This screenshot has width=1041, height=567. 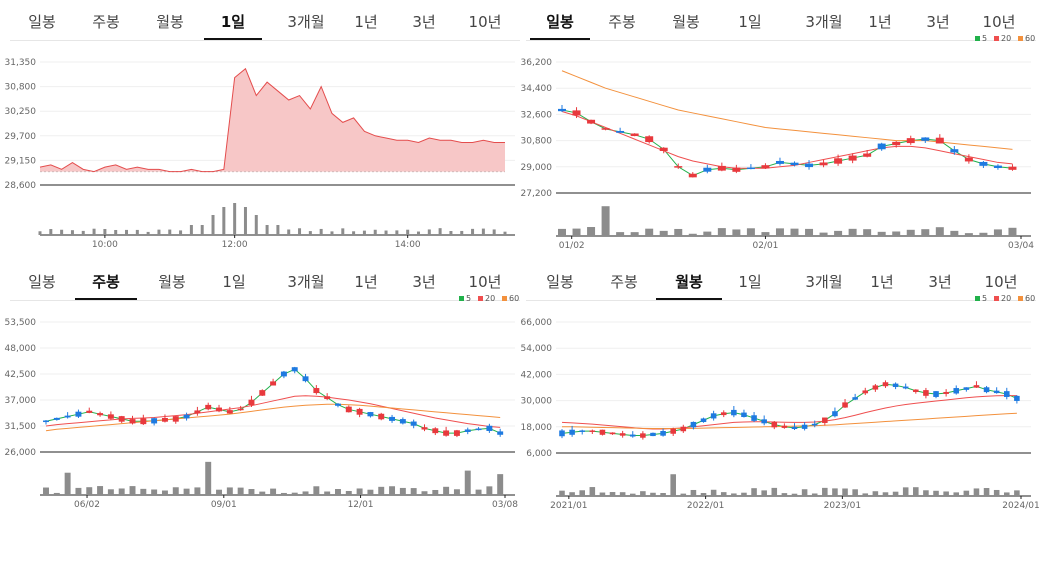 I want to click on x-tick-label: 2023/01, so click(x=842, y=506).